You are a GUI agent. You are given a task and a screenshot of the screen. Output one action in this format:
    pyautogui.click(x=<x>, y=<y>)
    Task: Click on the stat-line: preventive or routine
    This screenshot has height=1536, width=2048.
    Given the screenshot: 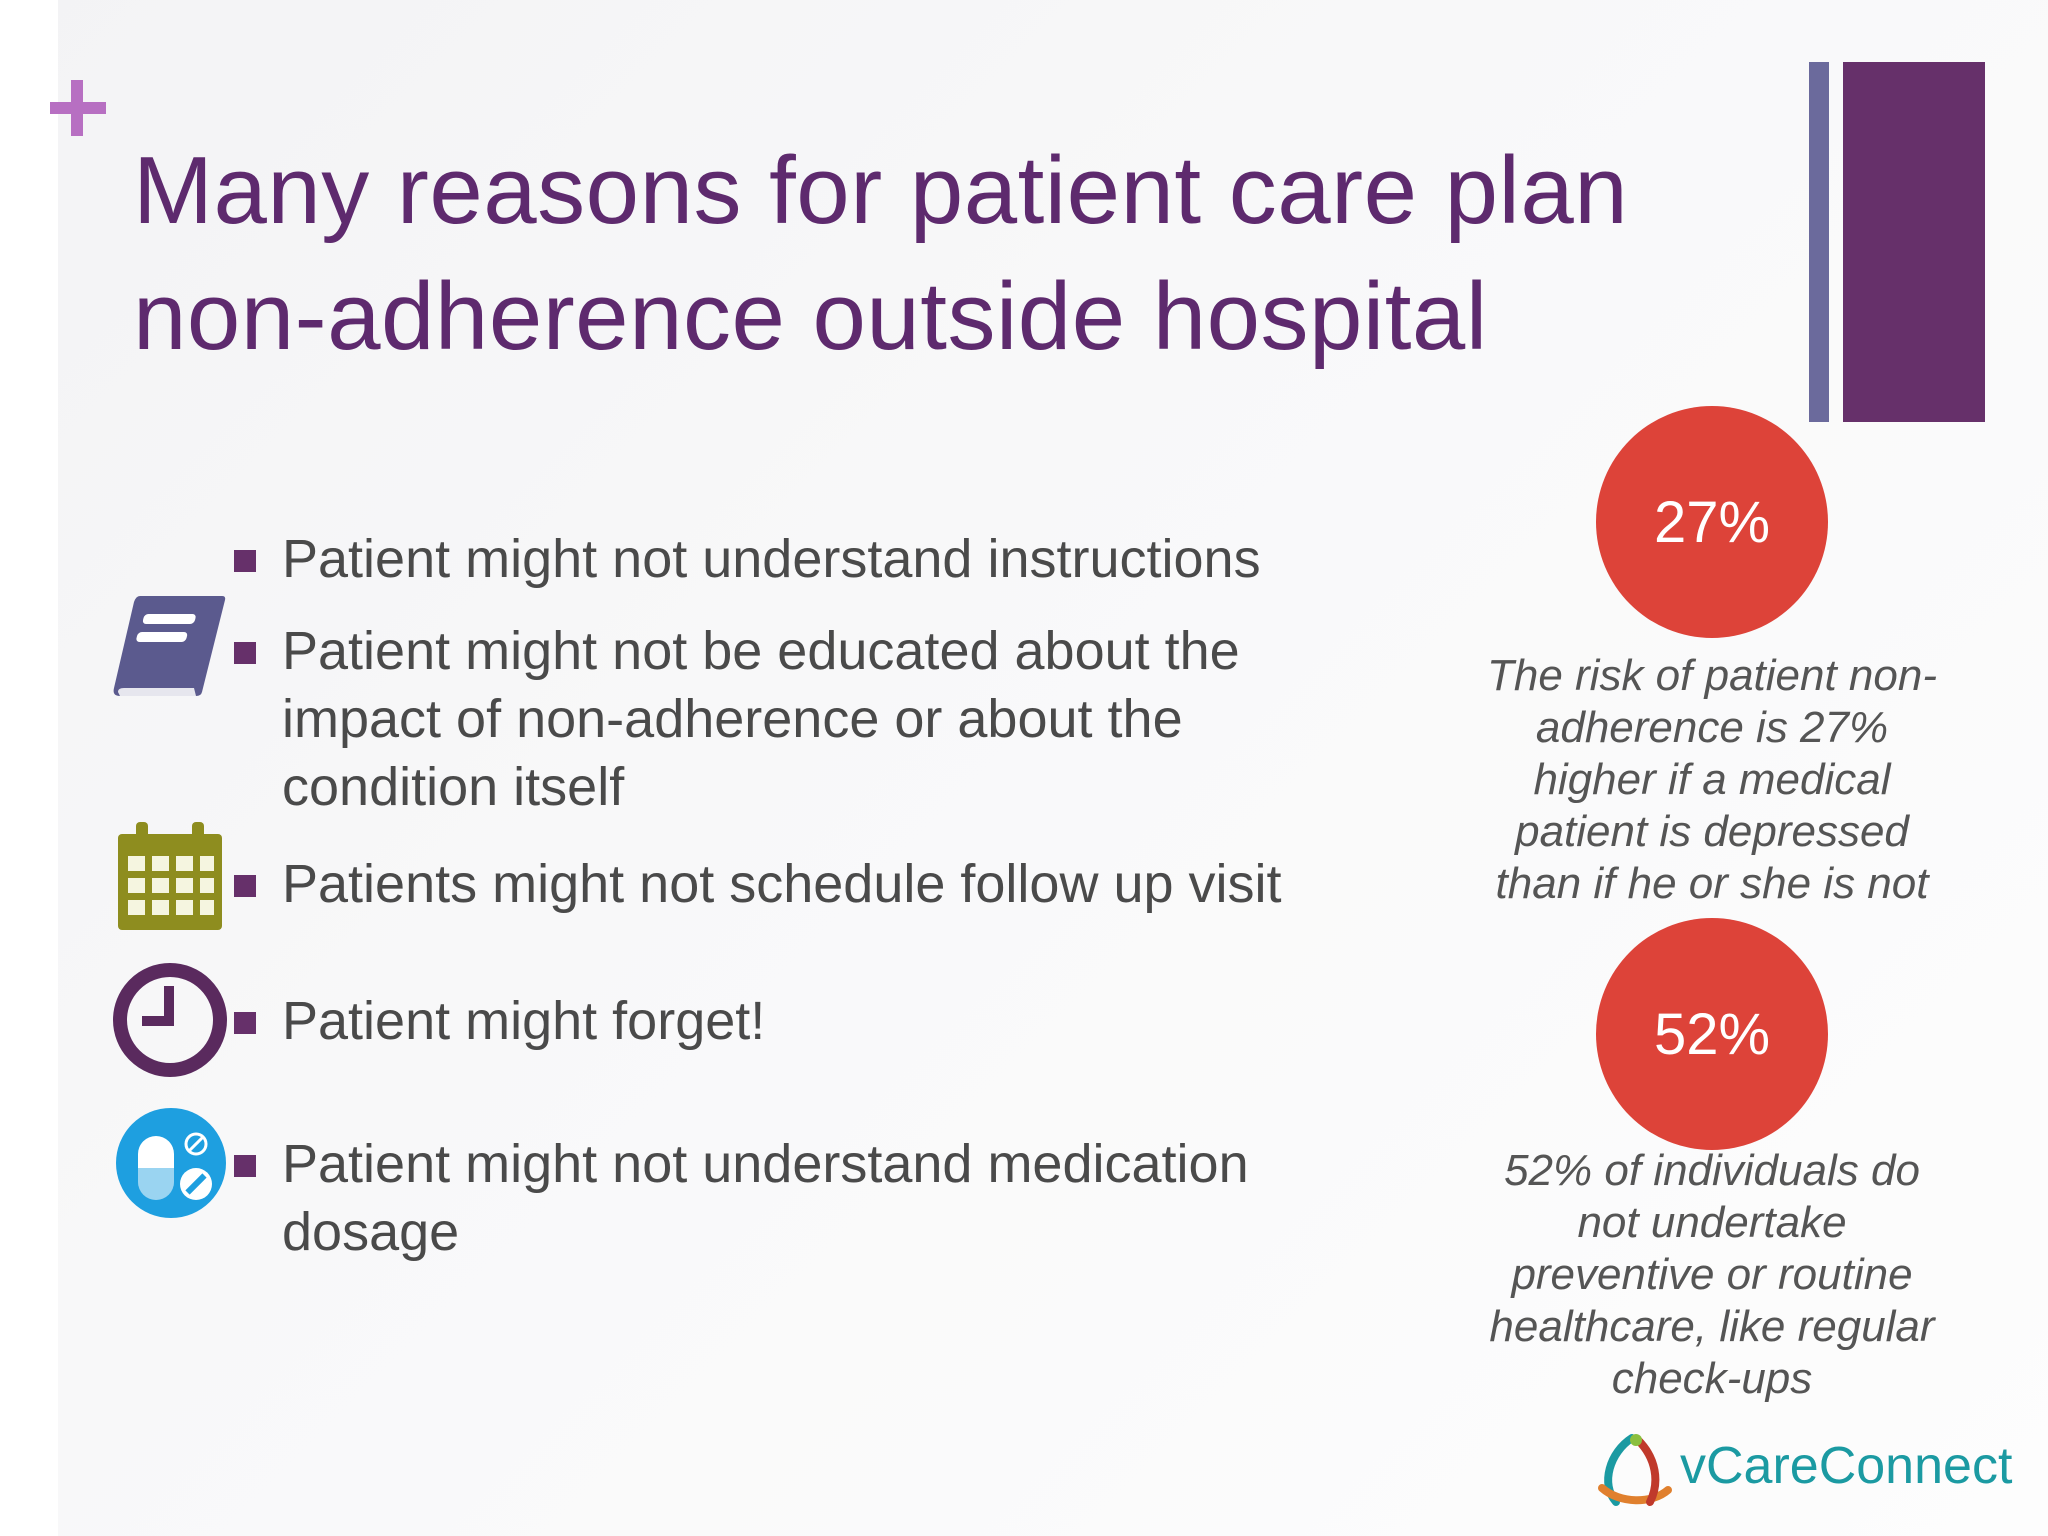 What is the action you would take?
    pyautogui.click(x=1712, y=1274)
    